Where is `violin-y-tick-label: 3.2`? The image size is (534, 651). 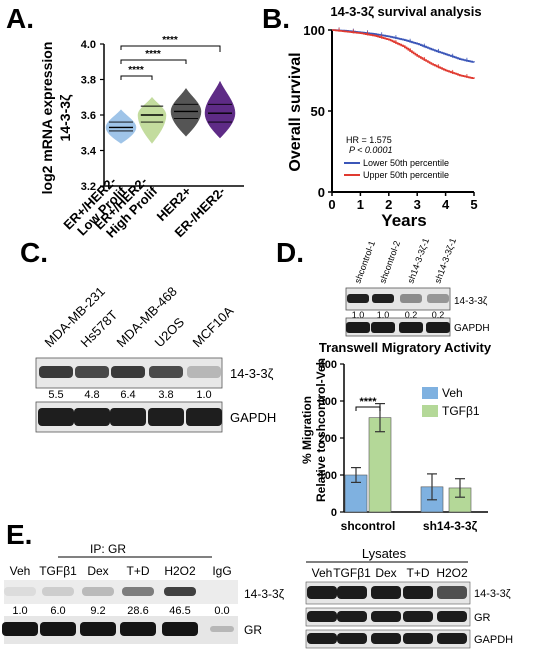 violin-y-tick-label: 3.2 is located at coordinates (88, 187).